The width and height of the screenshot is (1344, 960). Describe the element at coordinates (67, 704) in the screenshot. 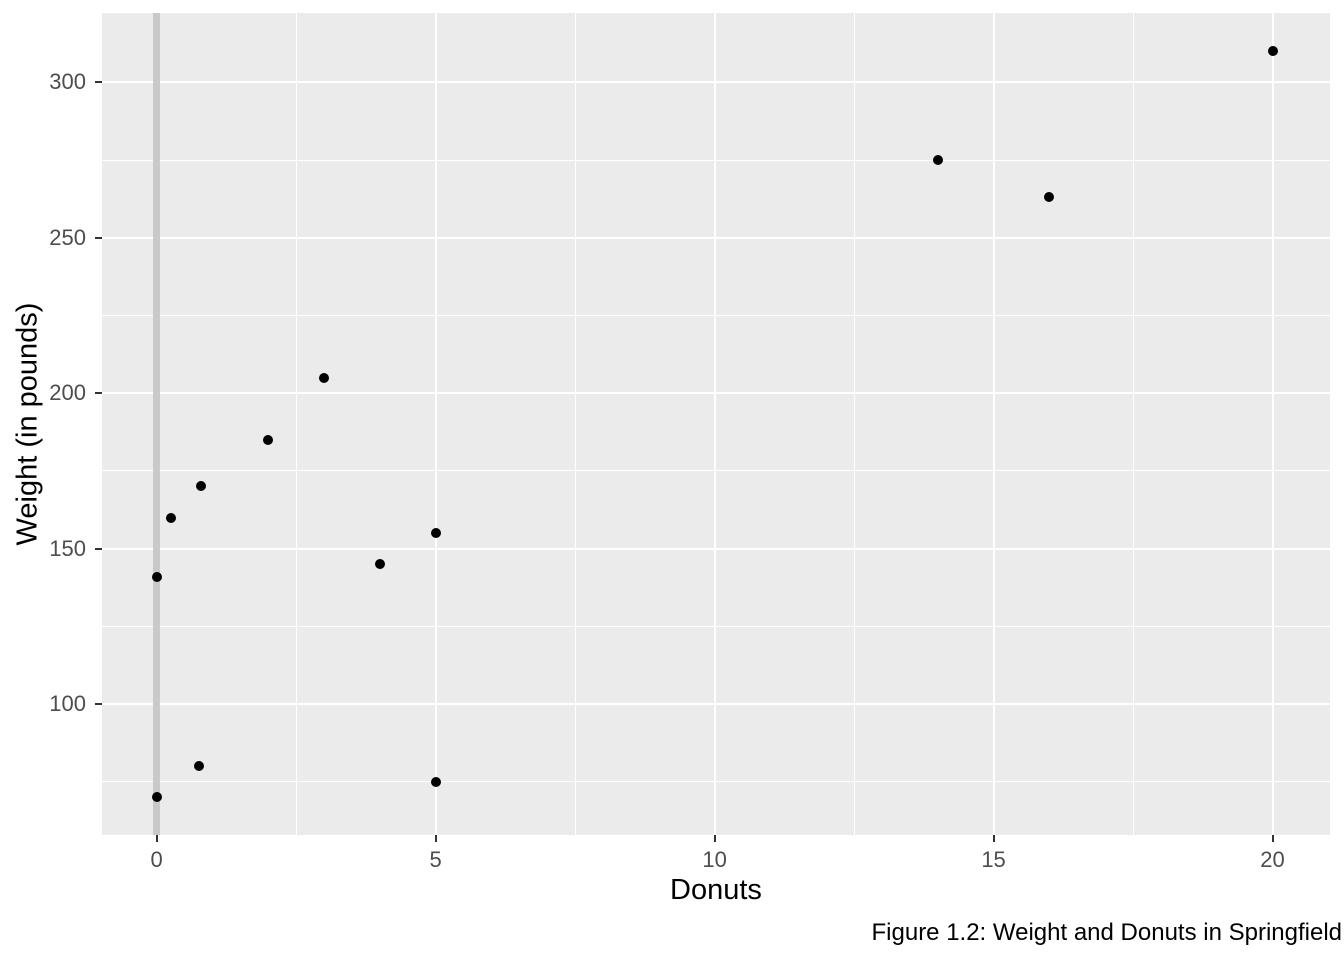

I see `y-axis-tick-label: 100` at that location.